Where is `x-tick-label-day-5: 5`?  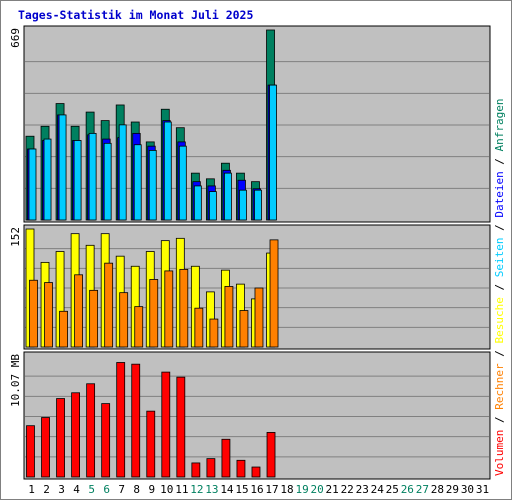 x-tick-label-day-5: 5 is located at coordinates (91, 489).